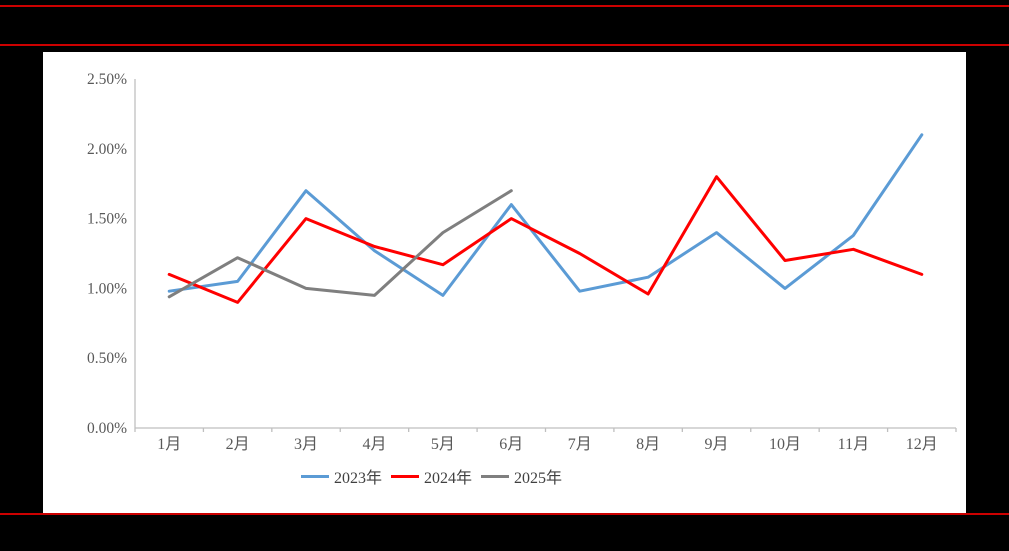 Image resolution: width=1009 pixels, height=551 pixels. I want to click on y-tick-label: 2.00%, so click(107, 149).